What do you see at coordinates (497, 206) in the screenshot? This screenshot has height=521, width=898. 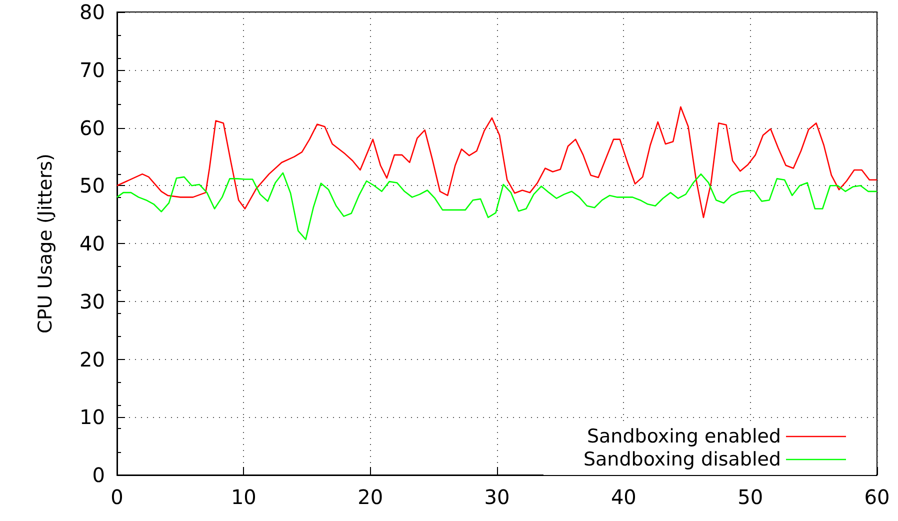 I see `line-series` at bounding box center [497, 206].